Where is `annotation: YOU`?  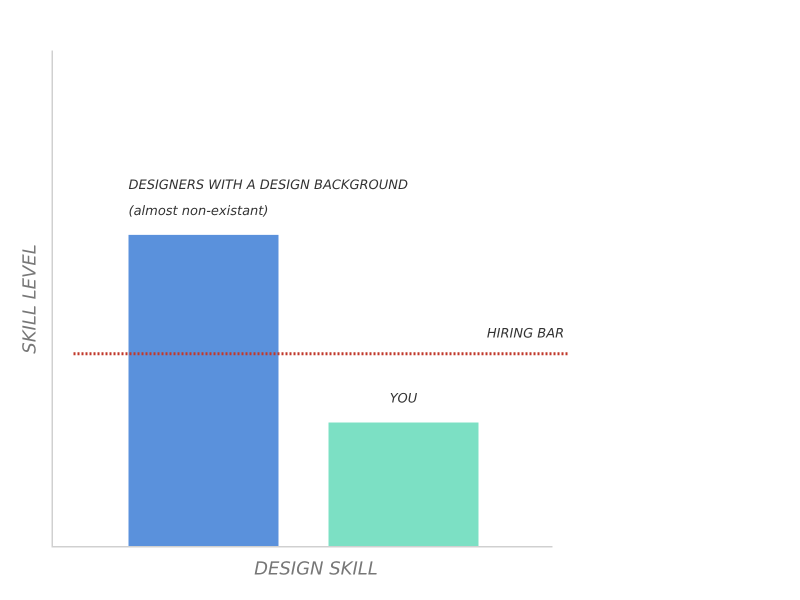 annotation: YOU is located at coordinates (404, 398).